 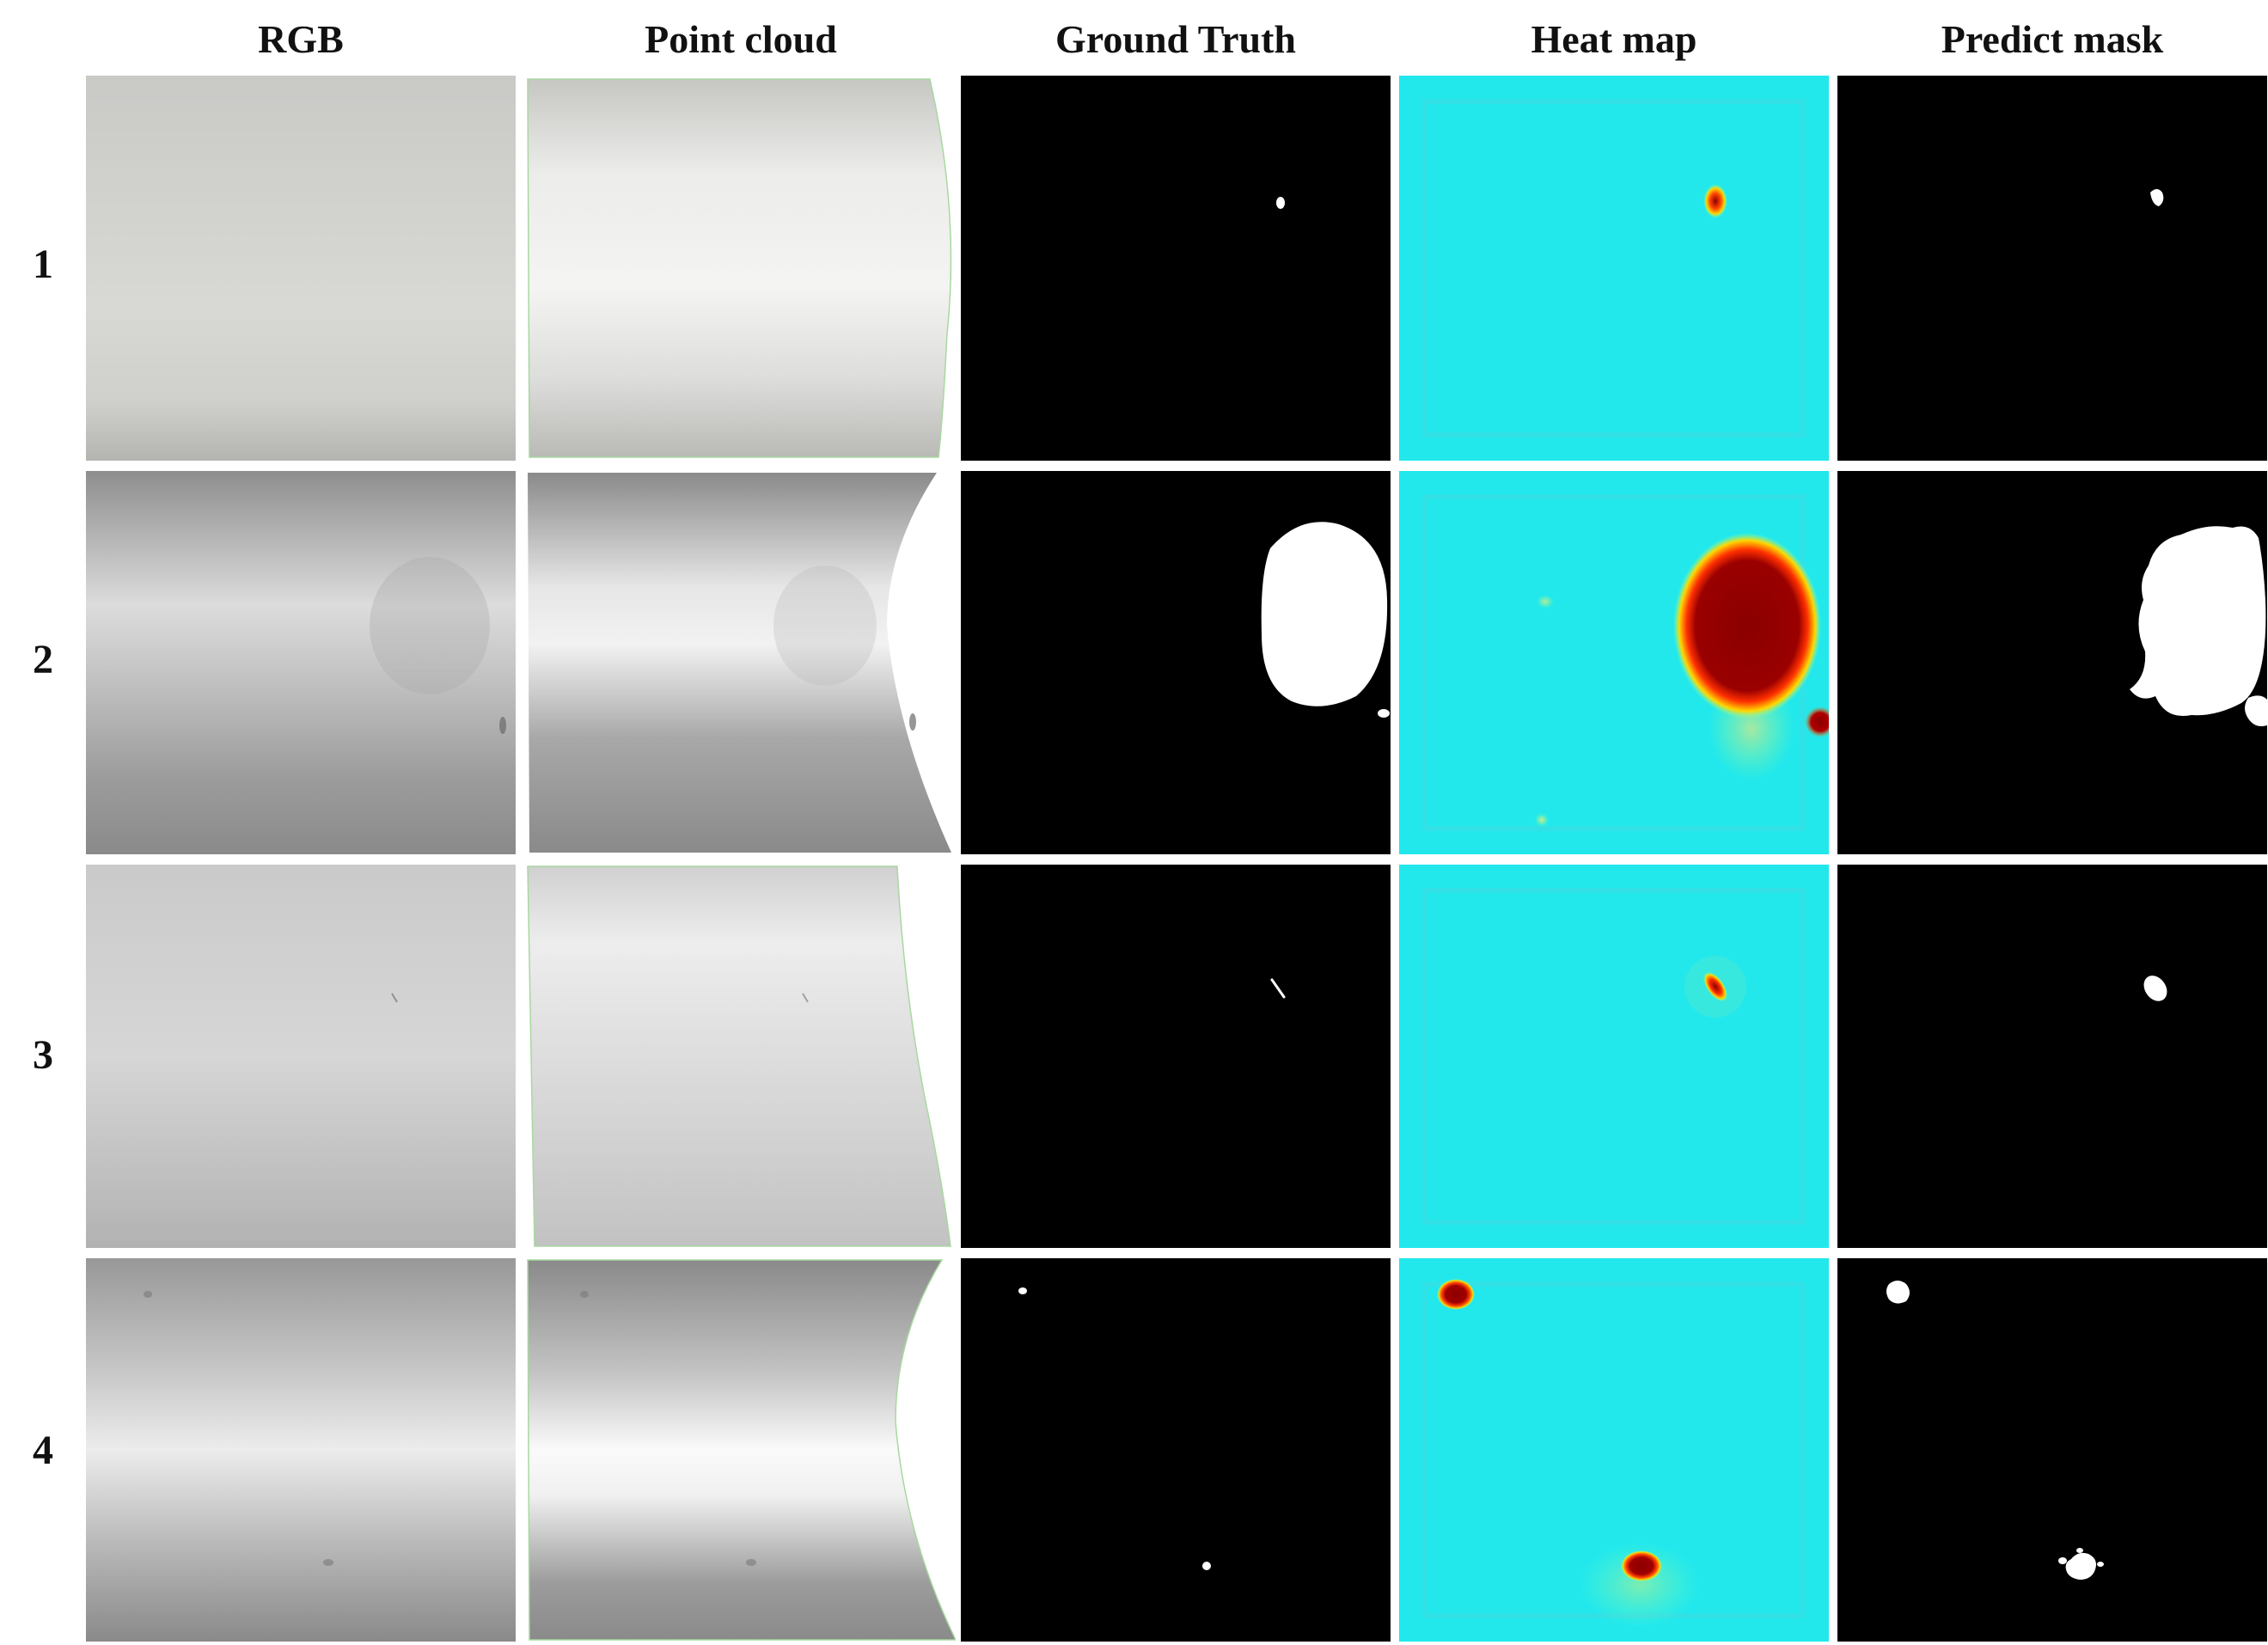 What do you see at coordinates (43, 1055) in the screenshot?
I see `row-label-3: 3` at bounding box center [43, 1055].